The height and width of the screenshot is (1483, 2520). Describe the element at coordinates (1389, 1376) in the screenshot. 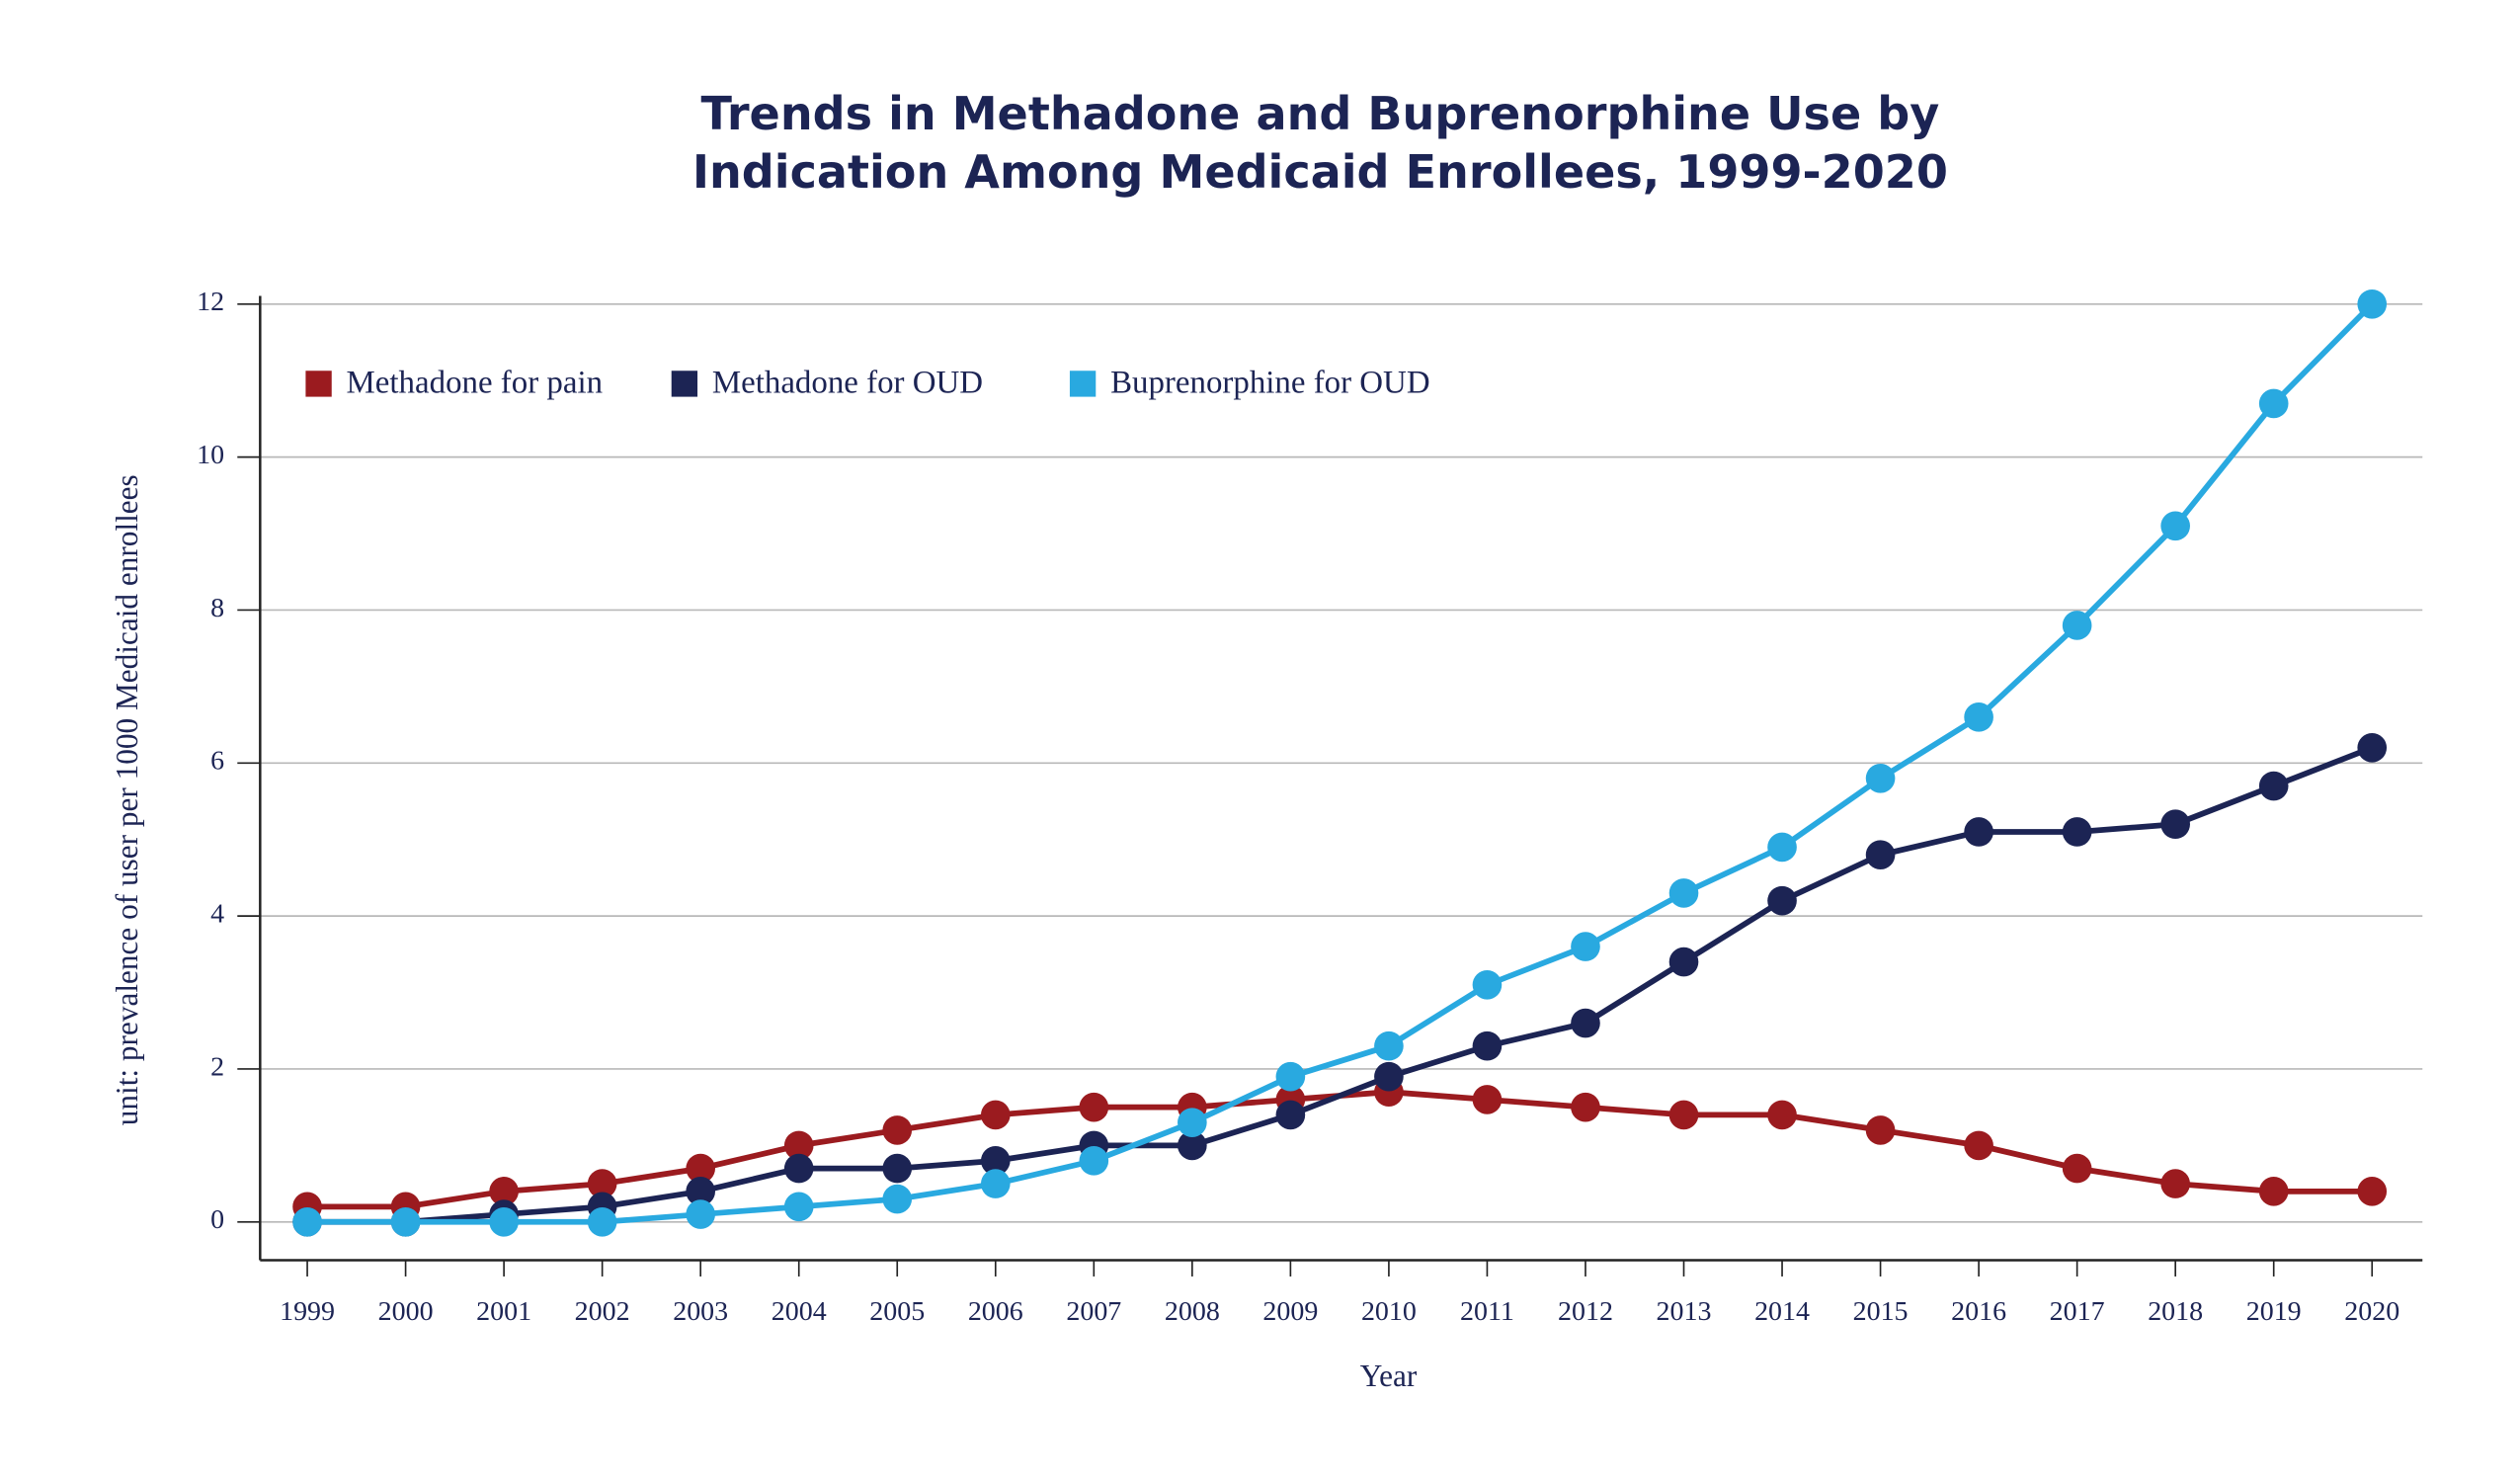

I see `x-axis-label: Year` at that location.